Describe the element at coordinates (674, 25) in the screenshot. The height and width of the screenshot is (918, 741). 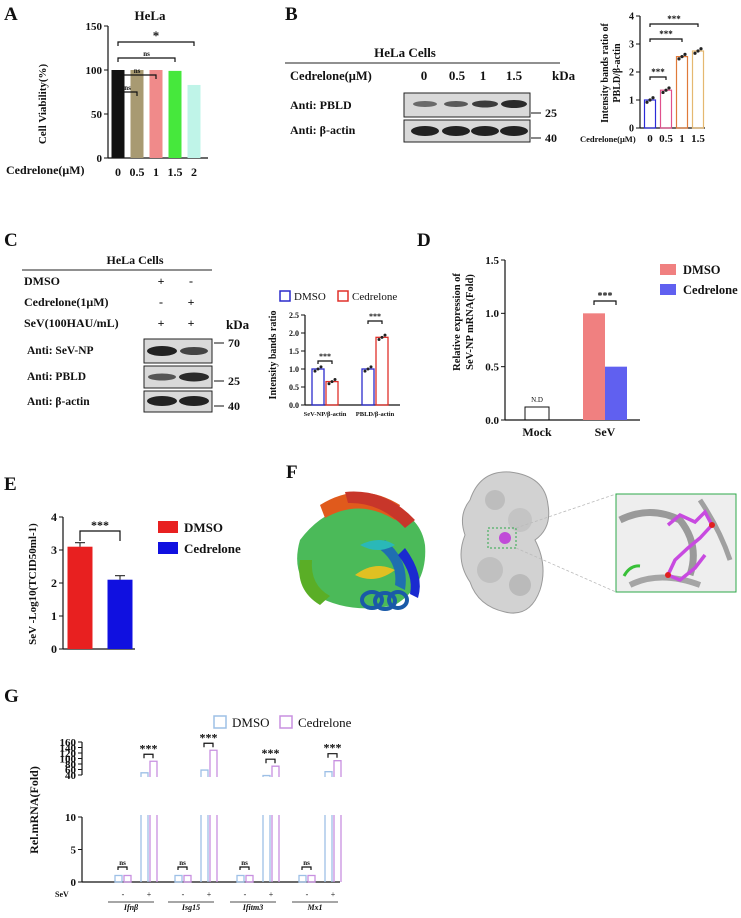
I see `chart-b-sig-2-bracket` at that location.